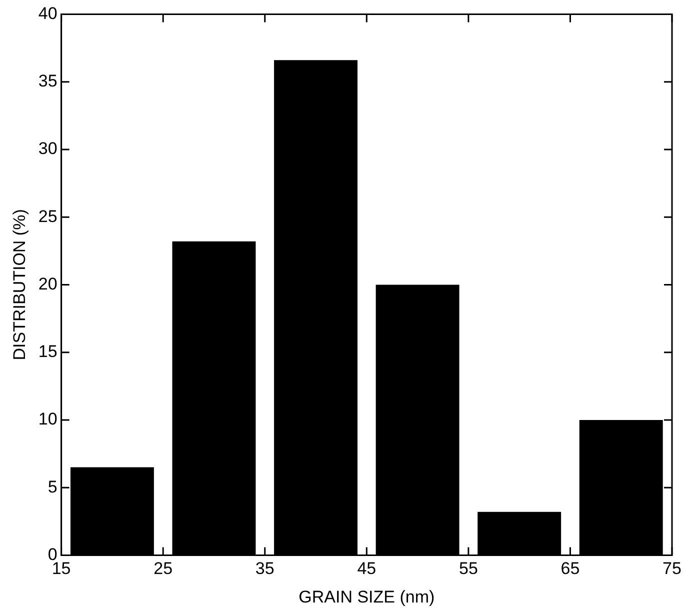 The height and width of the screenshot is (616, 686). I want to click on x-tick-label: 75, so click(672, 568).